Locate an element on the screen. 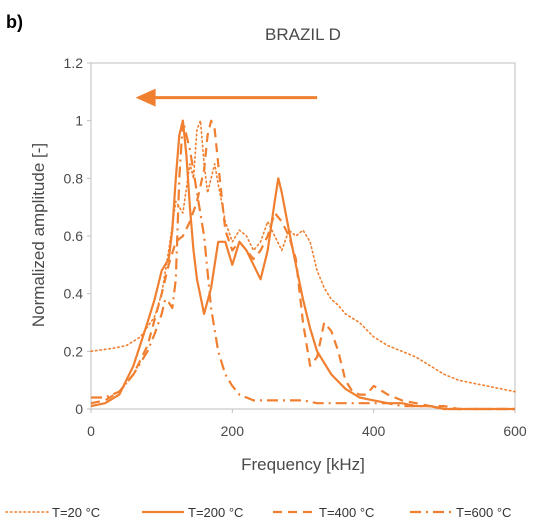 This screenshot has height=526, width=539. panel-label: b) is located at coordinates (14, 22).